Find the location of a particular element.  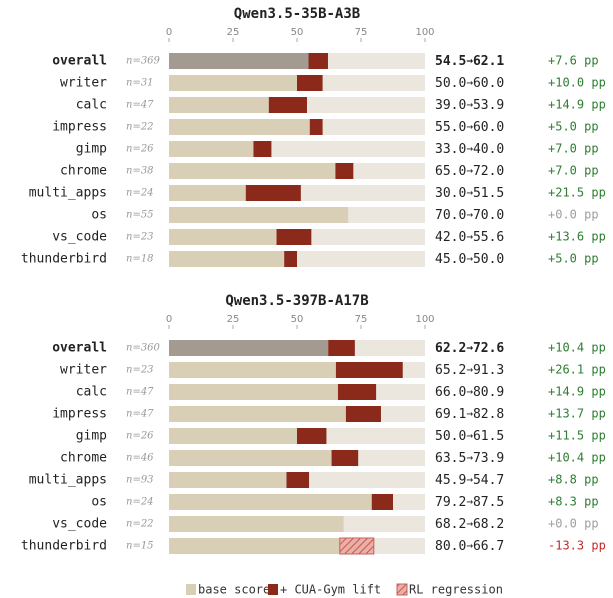

score-label: 62.2→72.6 is located at coordinates (469, 348).